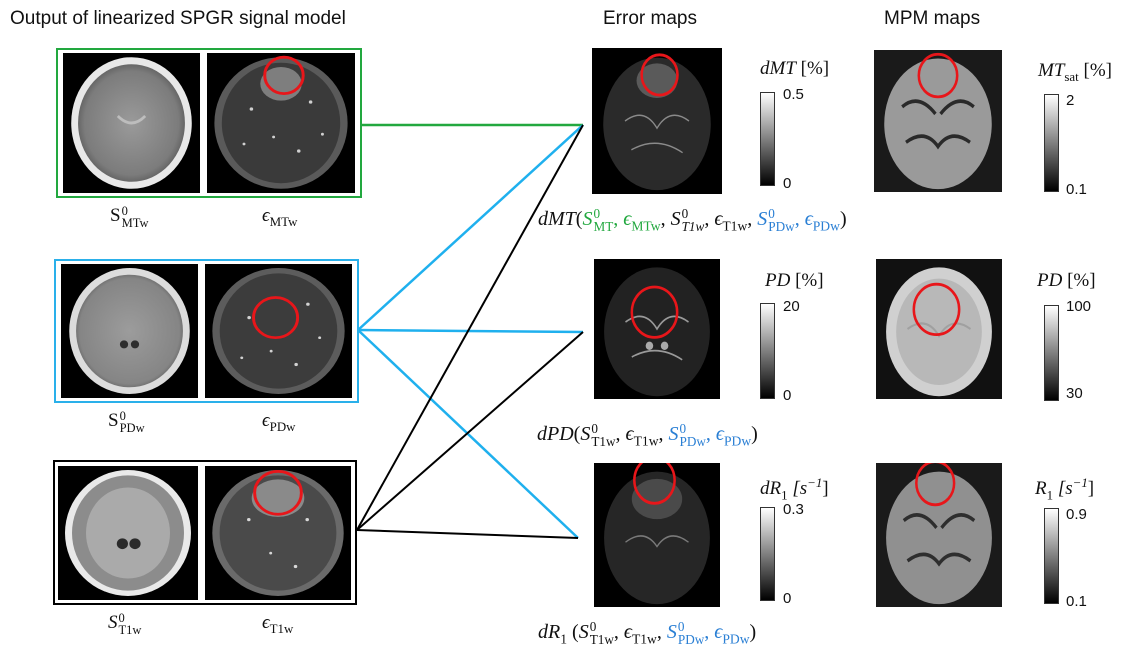 This screenshot has width=1136, height=649. I want to click on header-left: Output of linearized SPGR signal model, so click(178, 18).